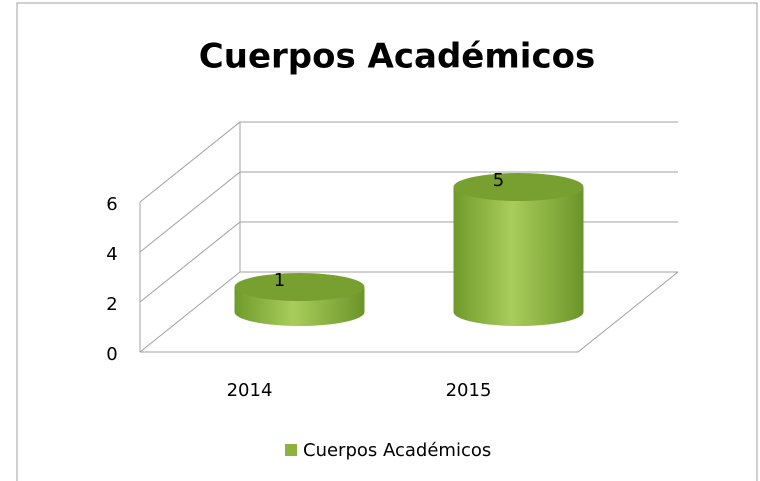  Describe the element at coordinates (111, 304) in the screenshot. I see `y-tick-label: 2` at that location.